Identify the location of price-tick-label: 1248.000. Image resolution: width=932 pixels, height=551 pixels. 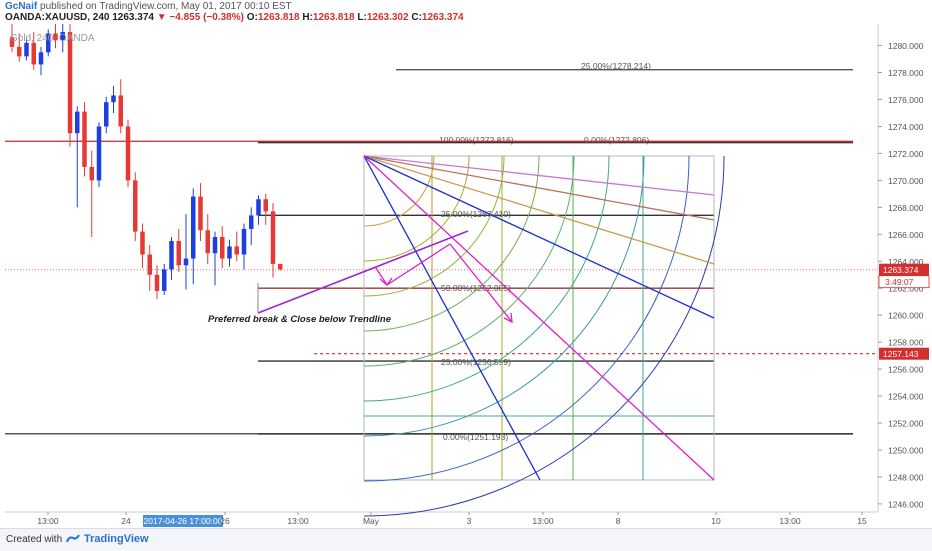
(906, 477).